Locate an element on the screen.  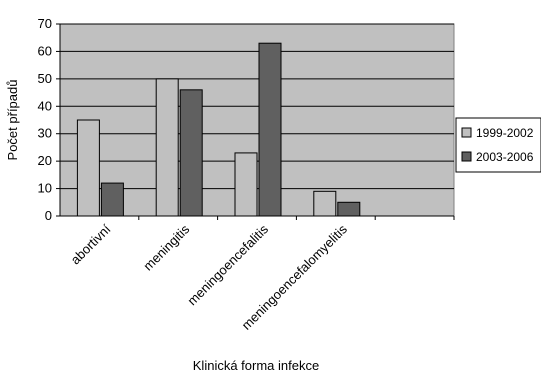
x-tick-label: abortivní is located at coordinates (91, 244).